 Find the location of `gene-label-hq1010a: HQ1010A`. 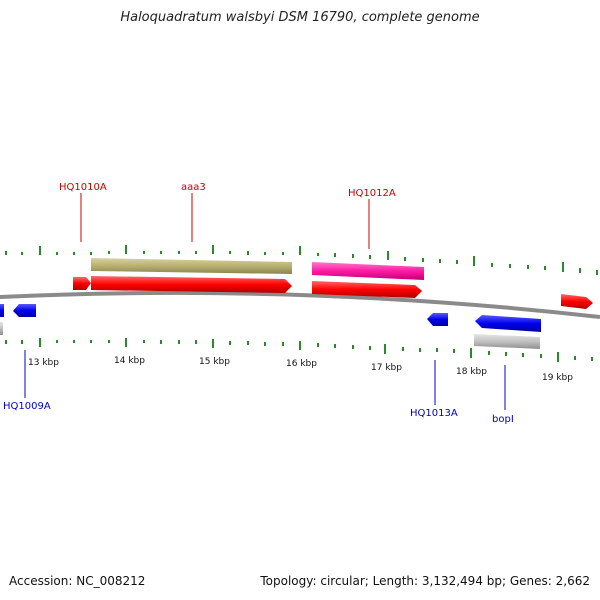

gene-label-hq1010a: HQ1010A is located at coordinates (83, 187).